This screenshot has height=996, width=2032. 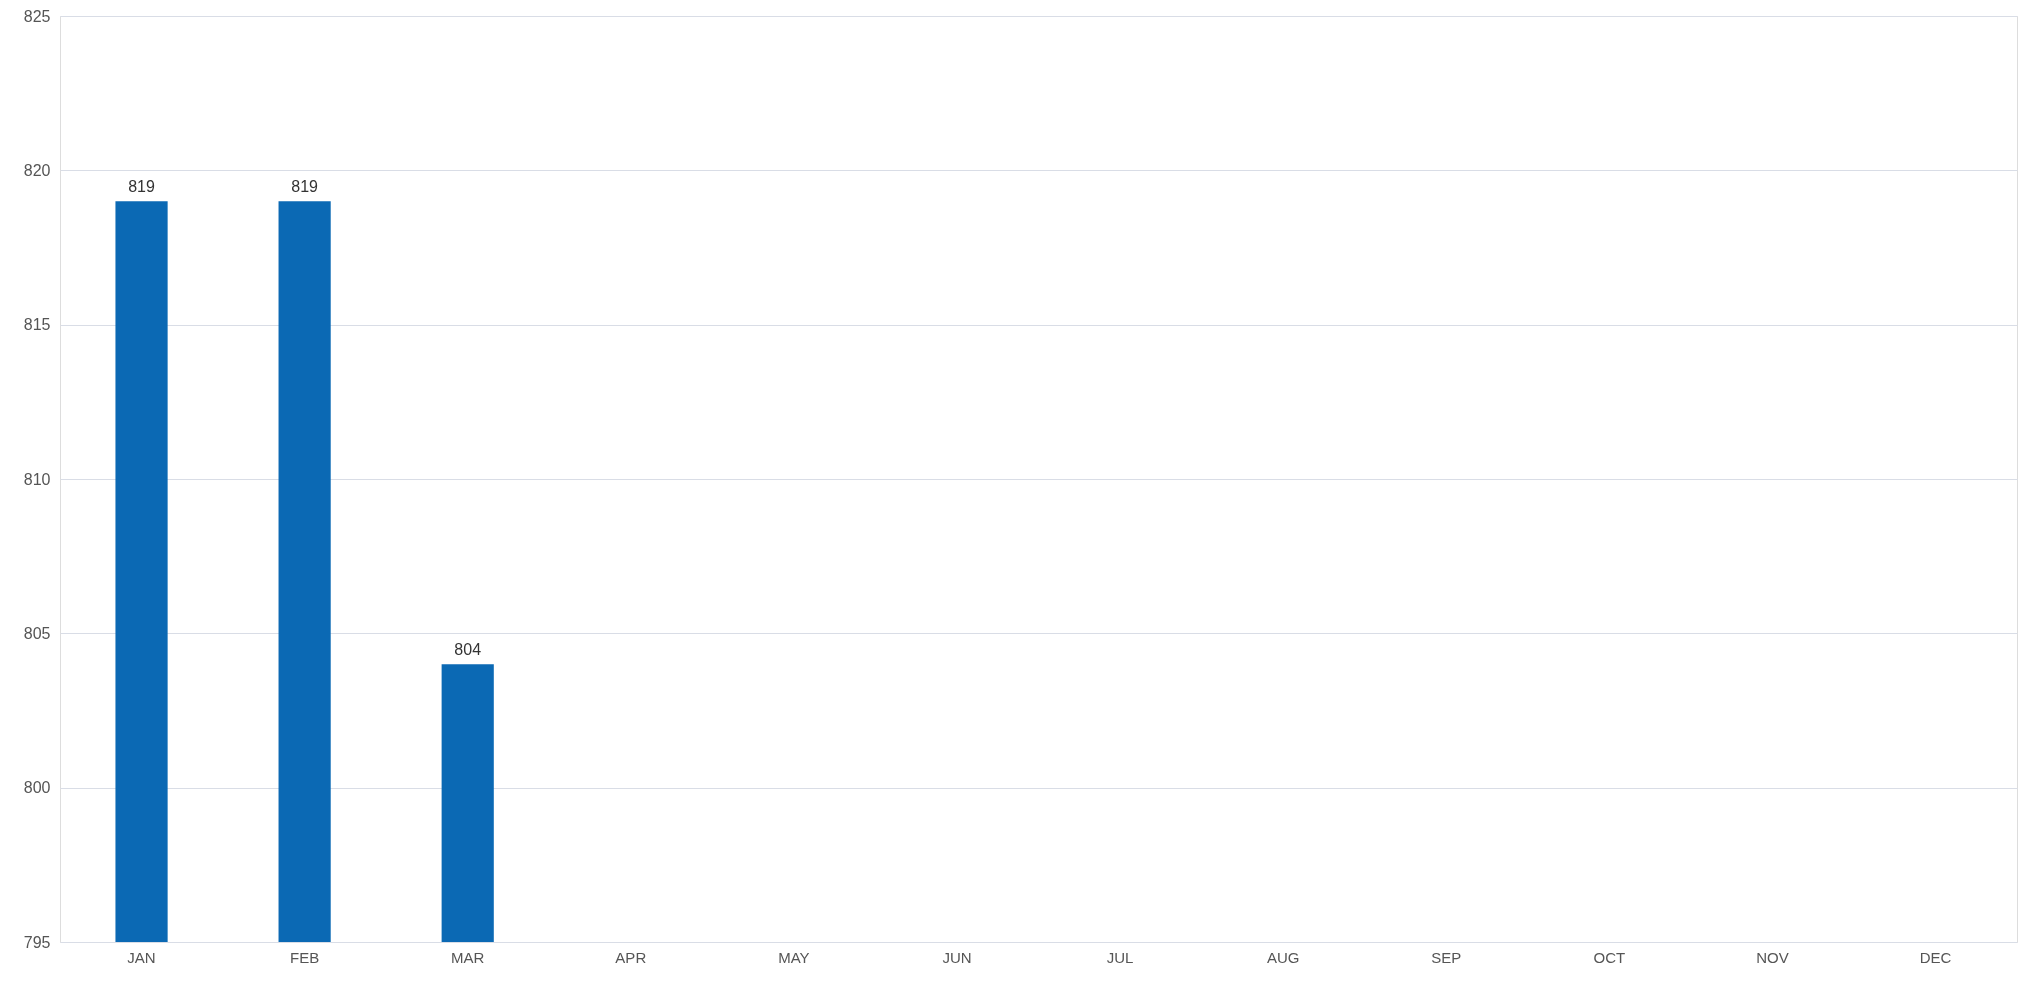 I want to click on x-tick-label: NOV, so click(x=1772, y=957).